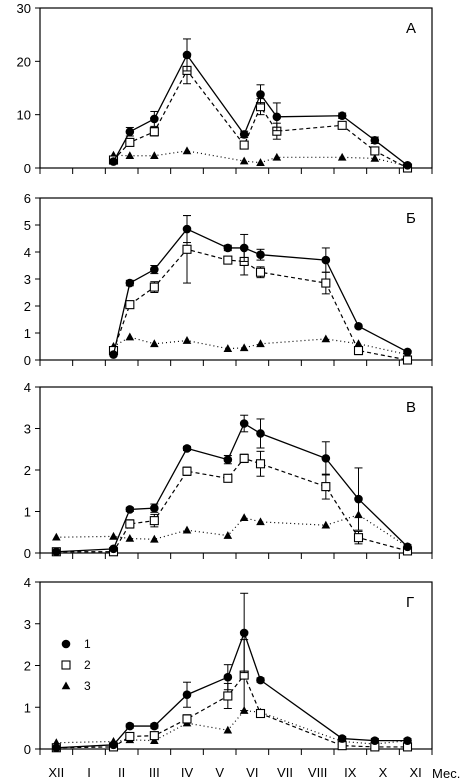  I want to click on panel-label: А, so click(411, 28).